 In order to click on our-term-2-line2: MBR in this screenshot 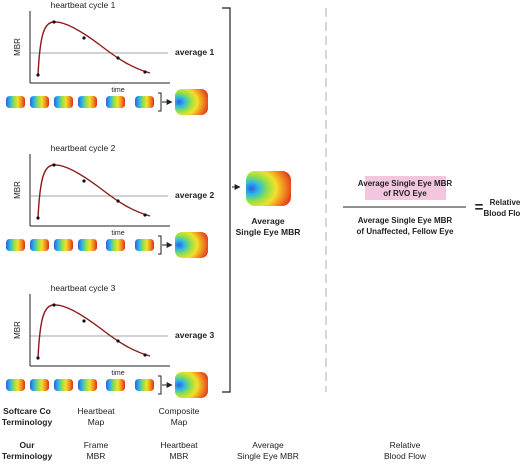, I will do `click(179, 456)`.